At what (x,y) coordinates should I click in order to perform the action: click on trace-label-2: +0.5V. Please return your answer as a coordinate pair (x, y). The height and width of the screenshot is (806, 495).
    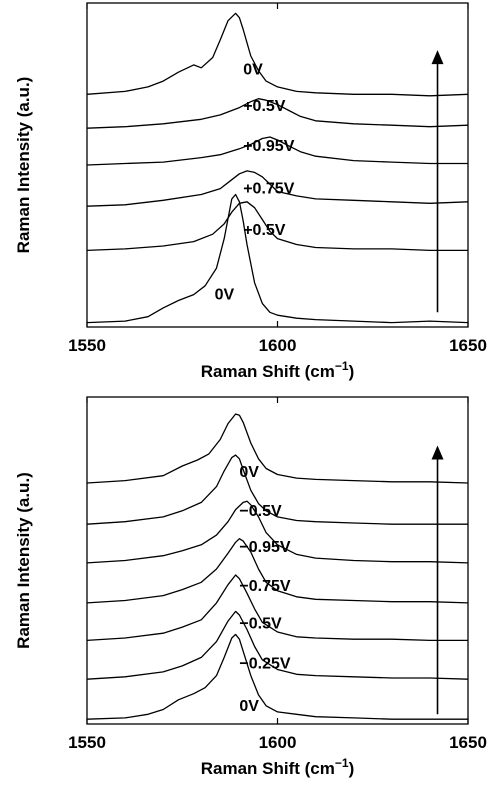
    Looking at the image, I should click on (264, 230).